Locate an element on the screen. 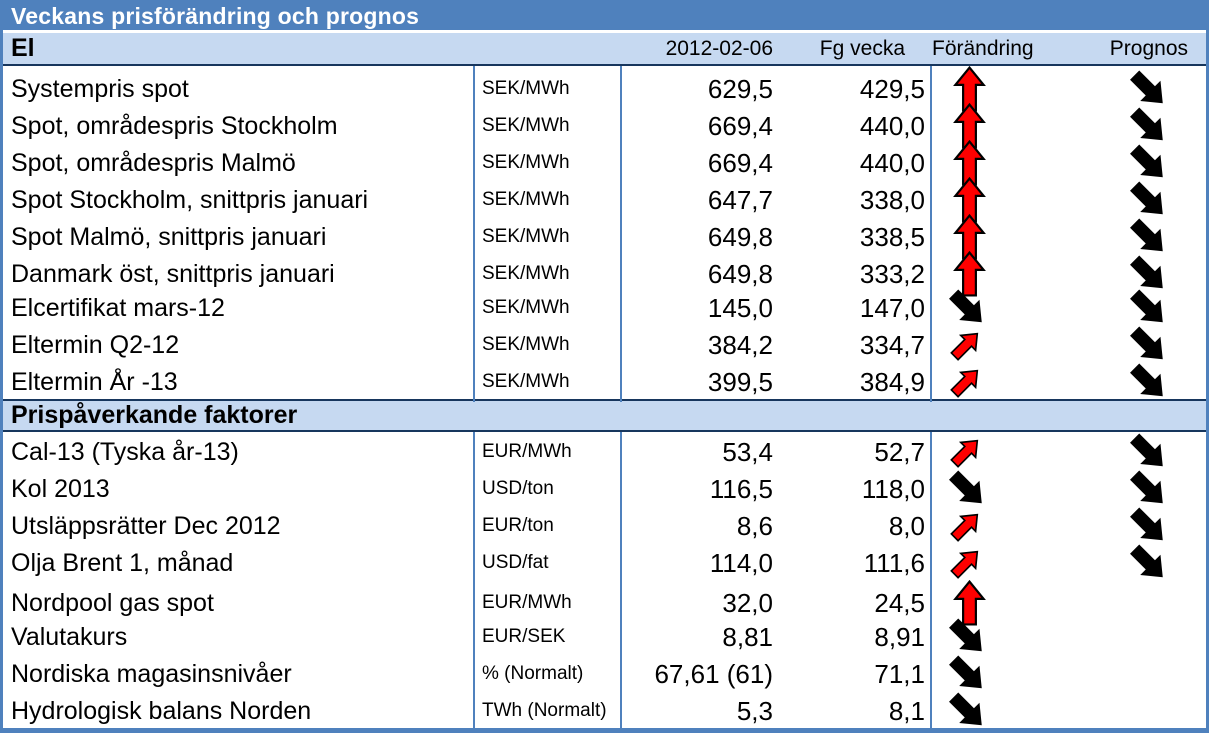 The height and width of the screenshot is (733, 1209). instrument-label: Kol 2013 is located at coordinates (60, 488).